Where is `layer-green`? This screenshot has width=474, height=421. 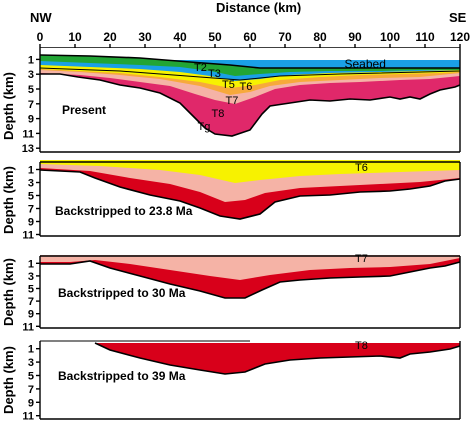 layer-green is located at coordinates (250, 65).